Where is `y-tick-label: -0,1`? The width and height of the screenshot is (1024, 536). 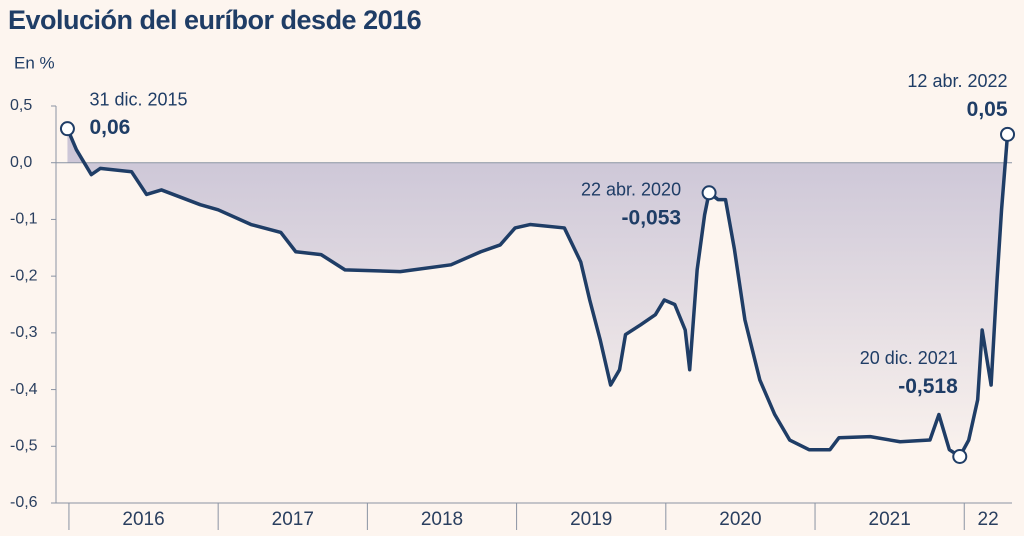 y-tick-label: -0,1 is located at coordinates (24, 219).